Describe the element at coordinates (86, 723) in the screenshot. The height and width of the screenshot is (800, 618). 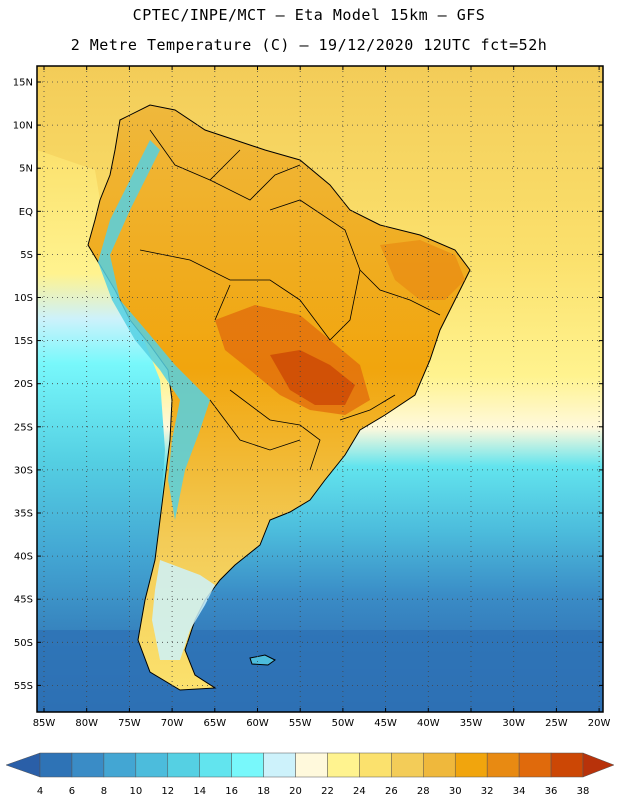
I see `lon-tick-label: 80W` at that location.